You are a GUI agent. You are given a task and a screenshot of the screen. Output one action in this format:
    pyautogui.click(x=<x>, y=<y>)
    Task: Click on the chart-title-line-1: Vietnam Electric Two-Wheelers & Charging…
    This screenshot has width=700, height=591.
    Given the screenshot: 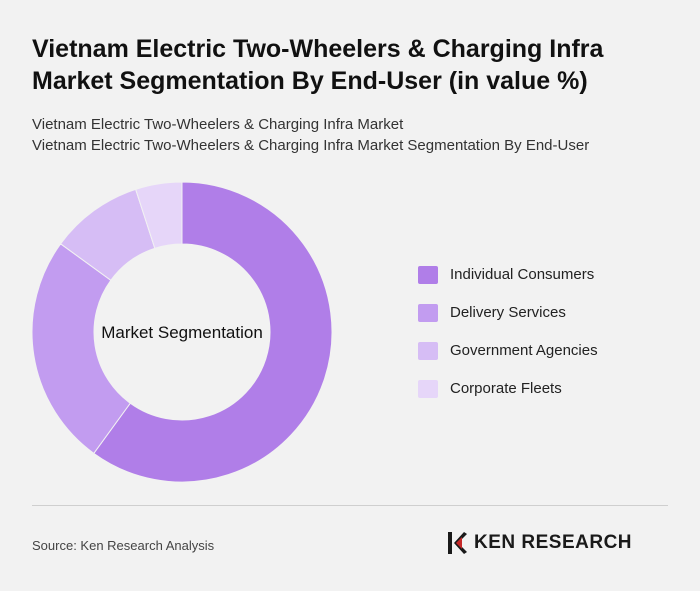 What is the action you would take?
    pyautogui.click(x=318, y=49)
    